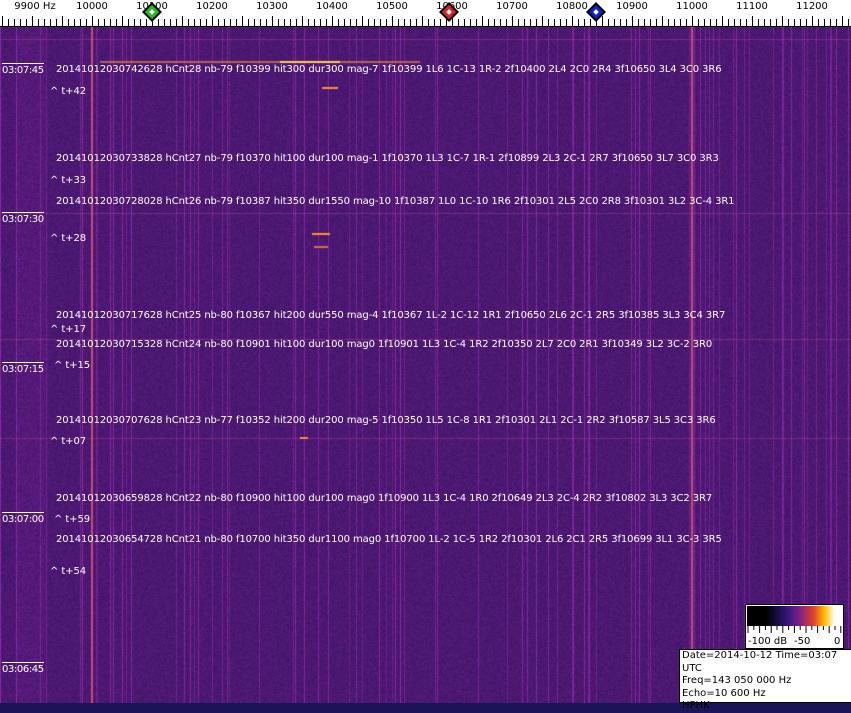 The width and height of the screenshot is (851, 713). I want to click on colorbar-label-max: 0, so click(837, 641).